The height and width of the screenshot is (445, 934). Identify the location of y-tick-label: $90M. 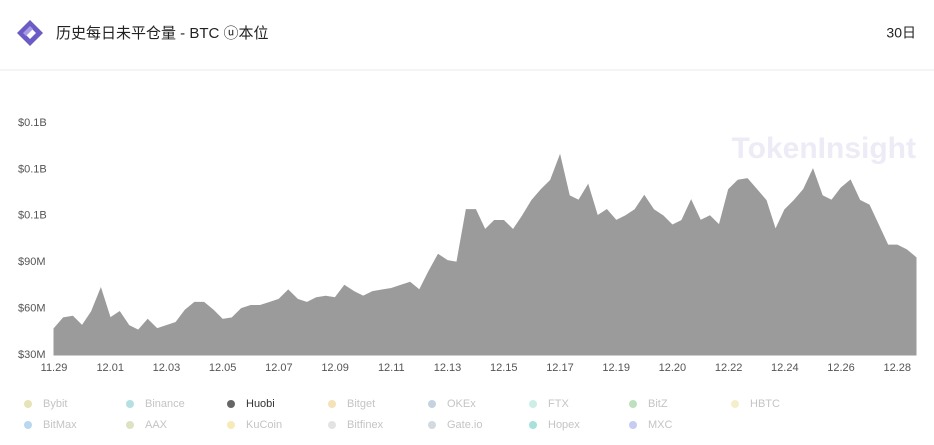
(32, 262).